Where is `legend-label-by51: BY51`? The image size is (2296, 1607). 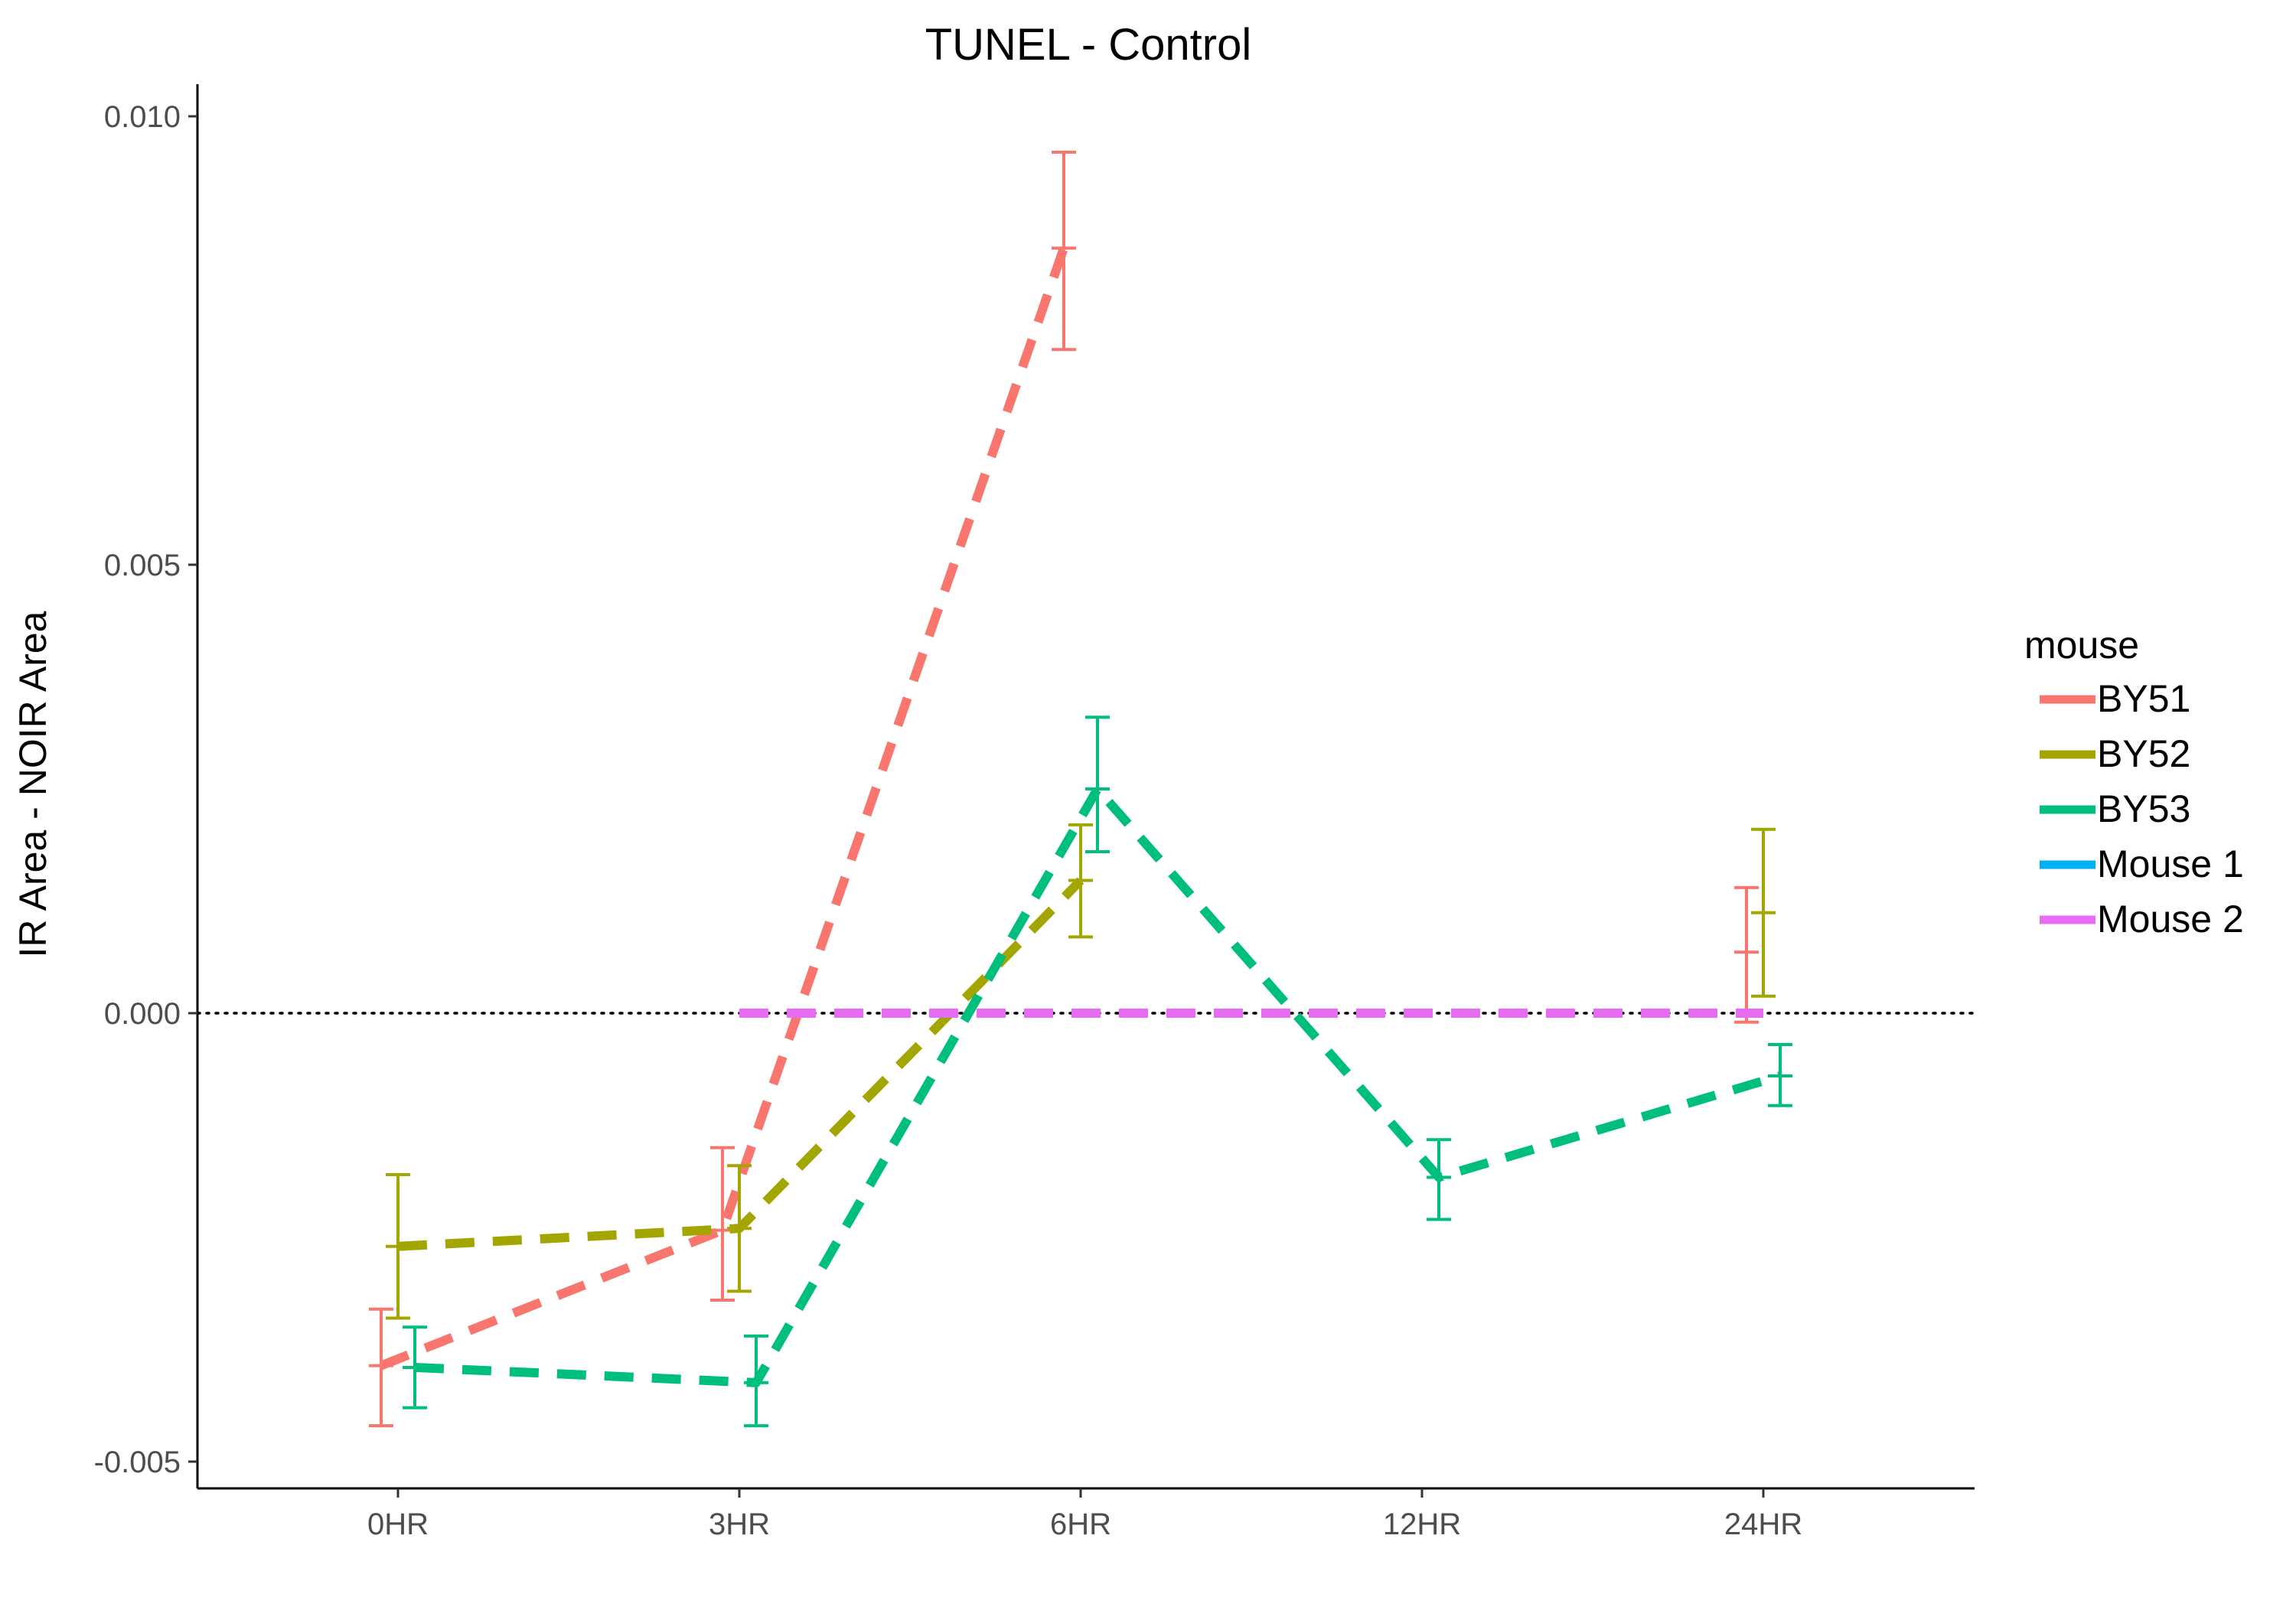
legend-label-by51: BY51 is located at coordinates (2143, 698).